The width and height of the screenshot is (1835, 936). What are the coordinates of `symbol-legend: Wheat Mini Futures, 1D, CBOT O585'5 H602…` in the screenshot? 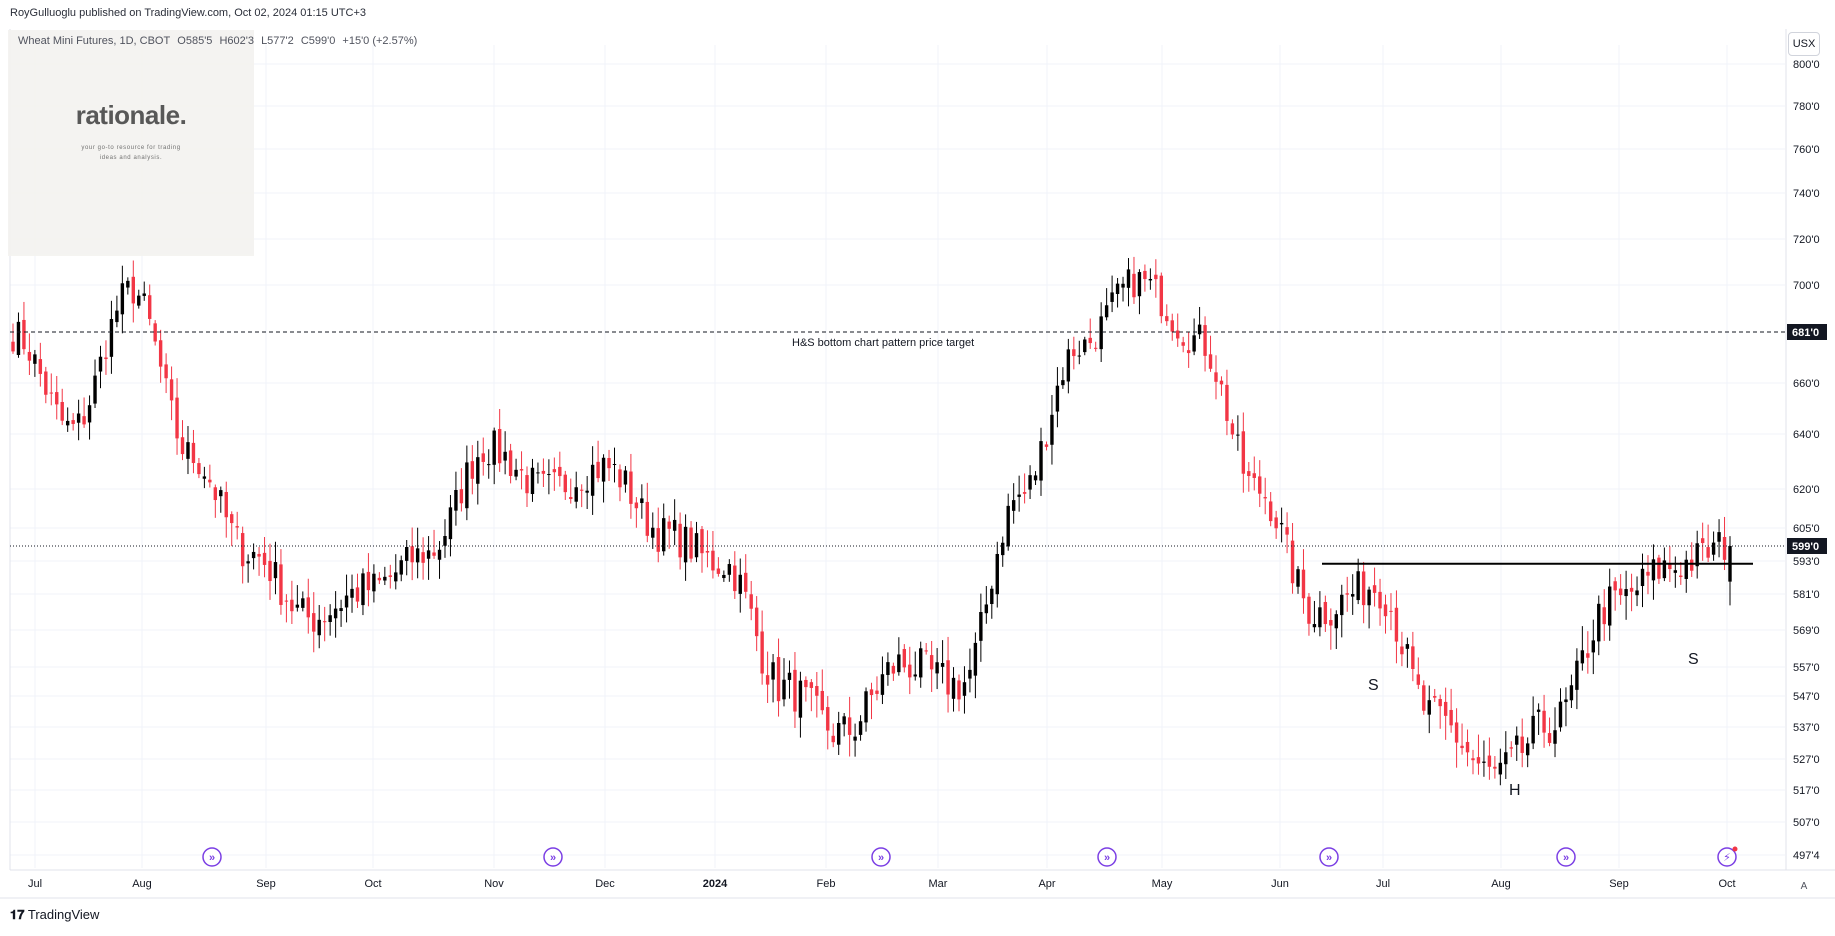 It's located at (219, 41).